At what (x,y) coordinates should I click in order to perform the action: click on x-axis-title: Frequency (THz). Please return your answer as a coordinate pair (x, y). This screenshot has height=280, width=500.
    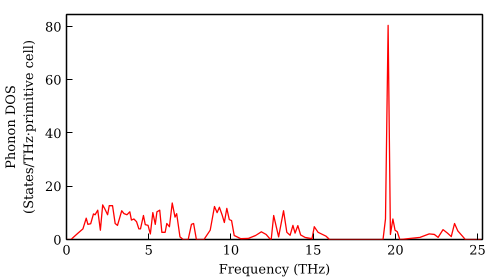
    Looking at the image, I should click on (274, 270).